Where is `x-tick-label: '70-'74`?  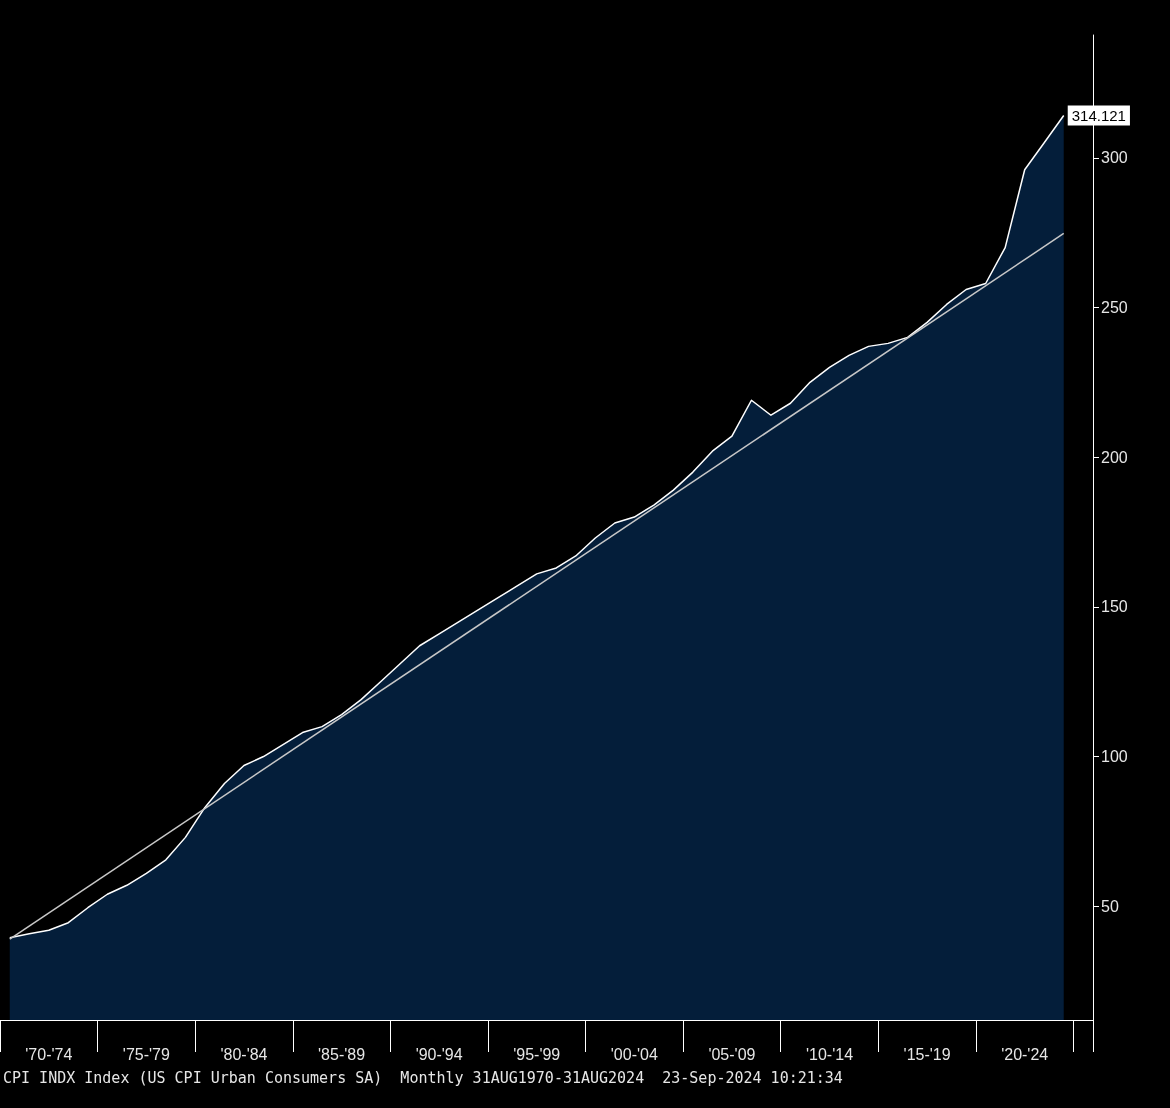 x-tick-label: '70-'74 is located at coordinates (49, 1054).